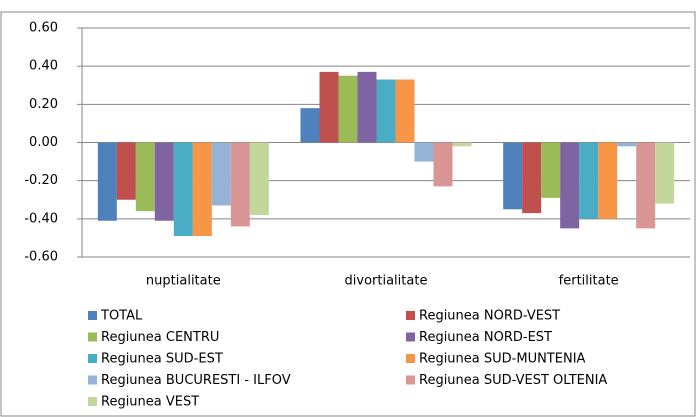 Image resolution: width=696 pixels, height=417 pixels. What do you see at coordinates (121, 316) in the screenshot?
I see `legend-label: TOTAL` at bounding box center [121, 316].